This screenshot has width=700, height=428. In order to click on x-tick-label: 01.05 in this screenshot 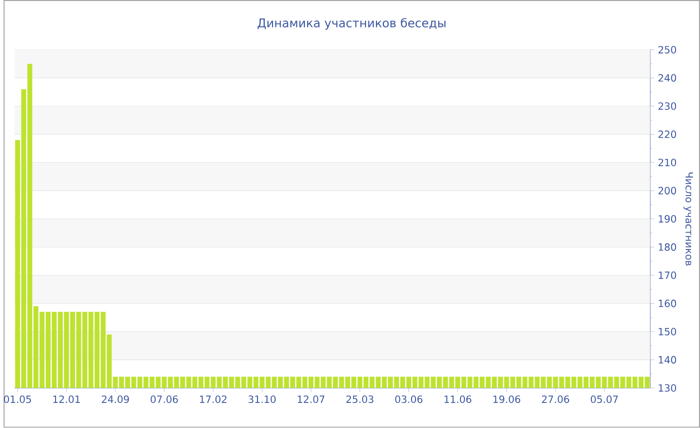, I will do `click(17, 400)`.